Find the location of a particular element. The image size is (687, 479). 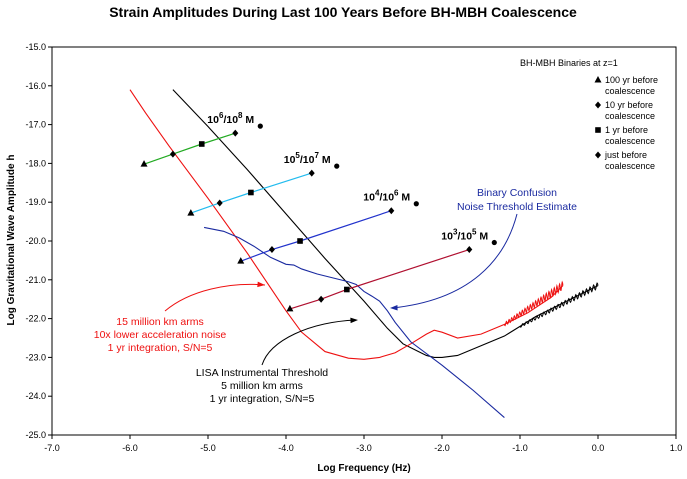

y-tick-label: -18.0 is located at coordinates (35, 163).